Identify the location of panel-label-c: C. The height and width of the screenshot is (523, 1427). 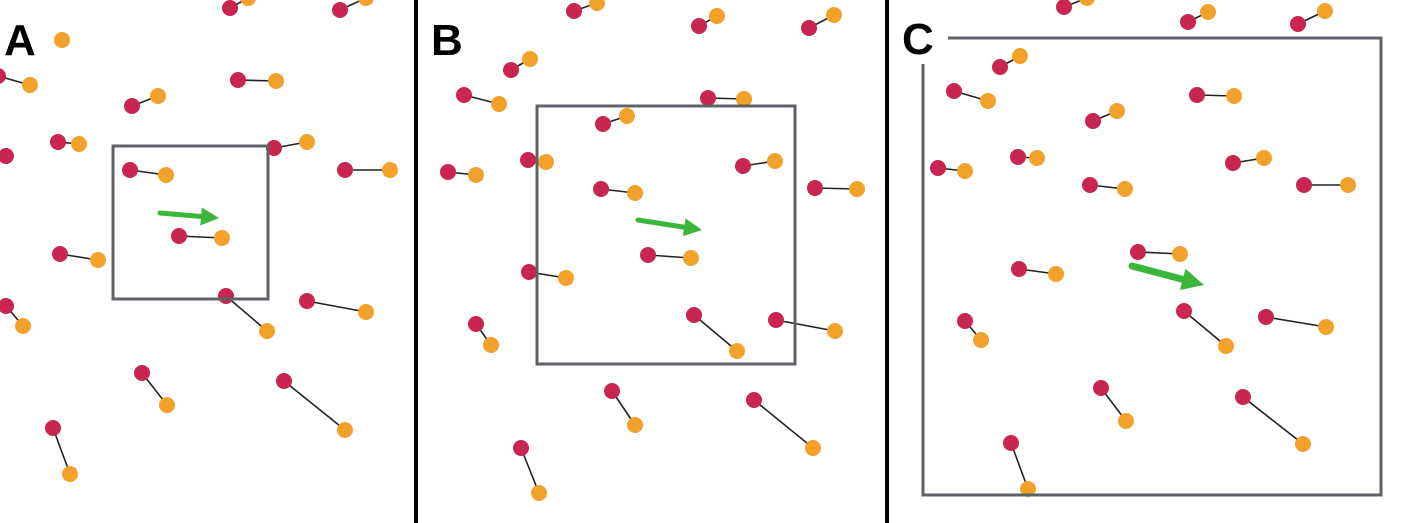
(918, 39).